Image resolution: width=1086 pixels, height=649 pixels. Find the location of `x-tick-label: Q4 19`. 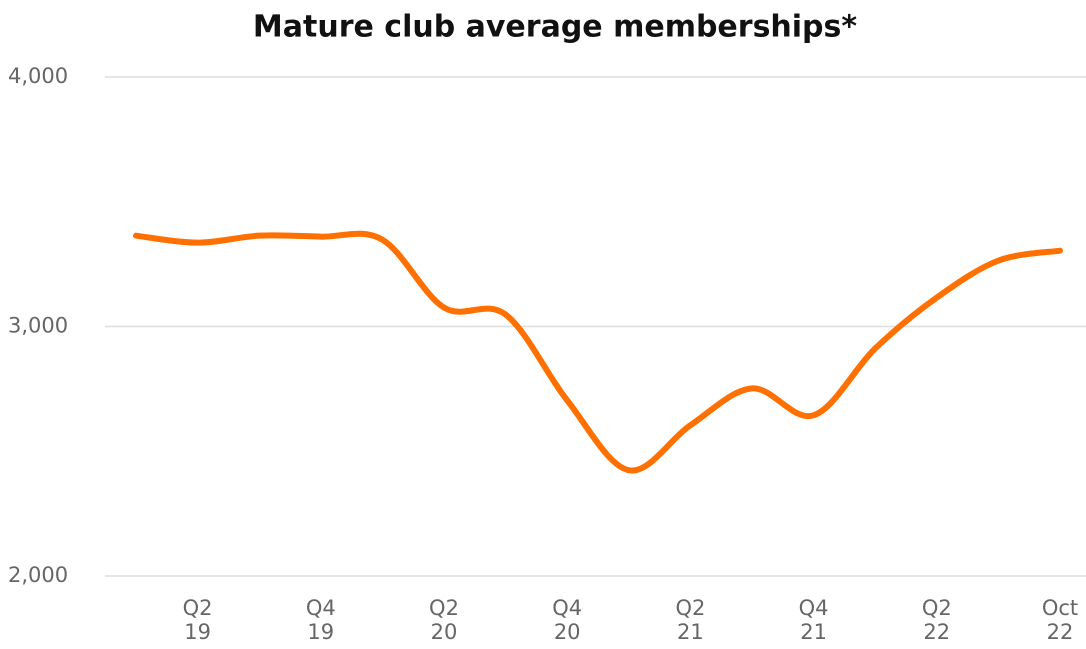

x-tick-label: Q4 19 is located at coordinates (320, 620).